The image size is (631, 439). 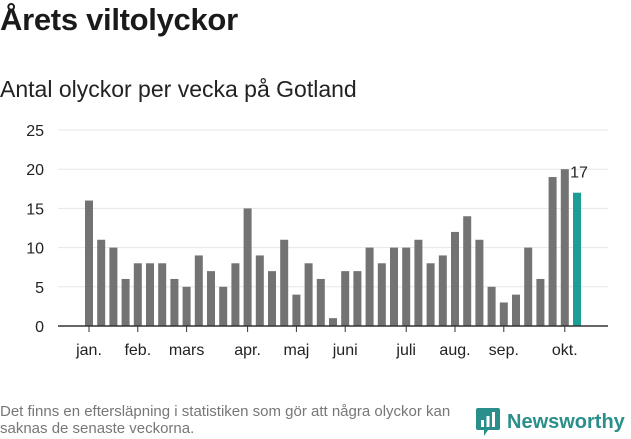 I want to click on data-labels: 17, so click(x=579, y=173).